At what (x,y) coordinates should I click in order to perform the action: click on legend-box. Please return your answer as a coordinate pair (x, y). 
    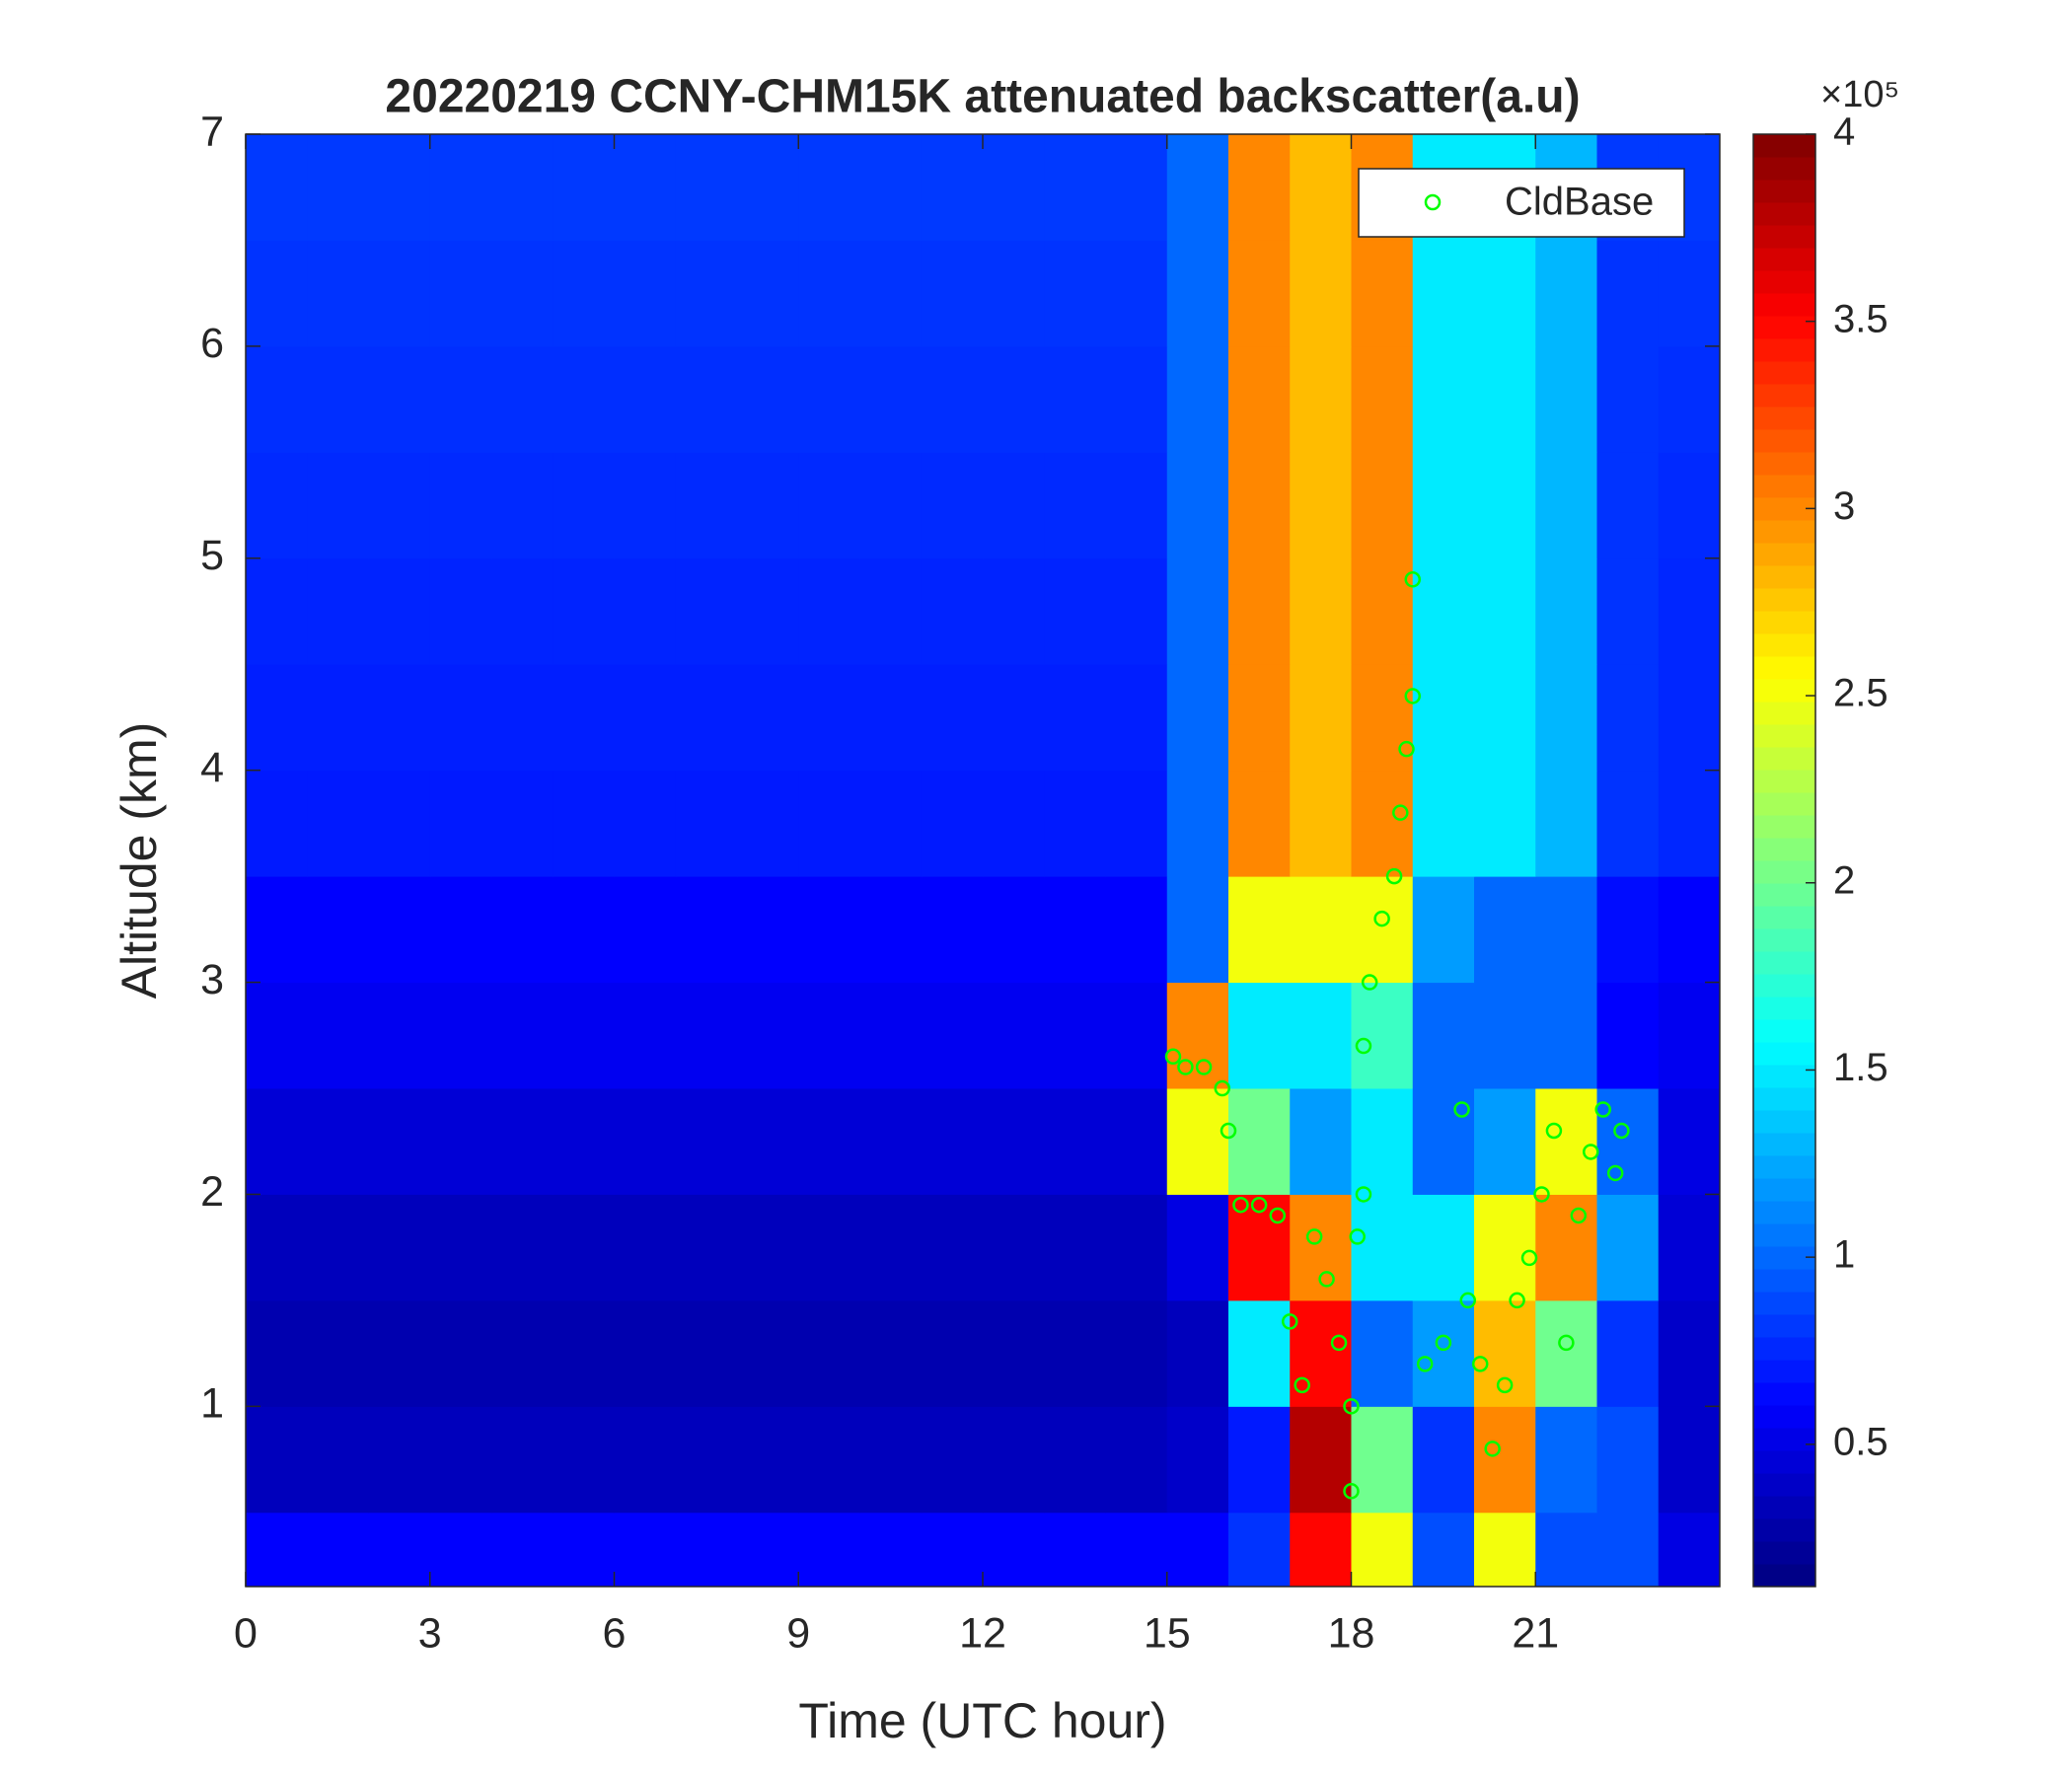
    Looking at the image, I should click on (1521, 203).